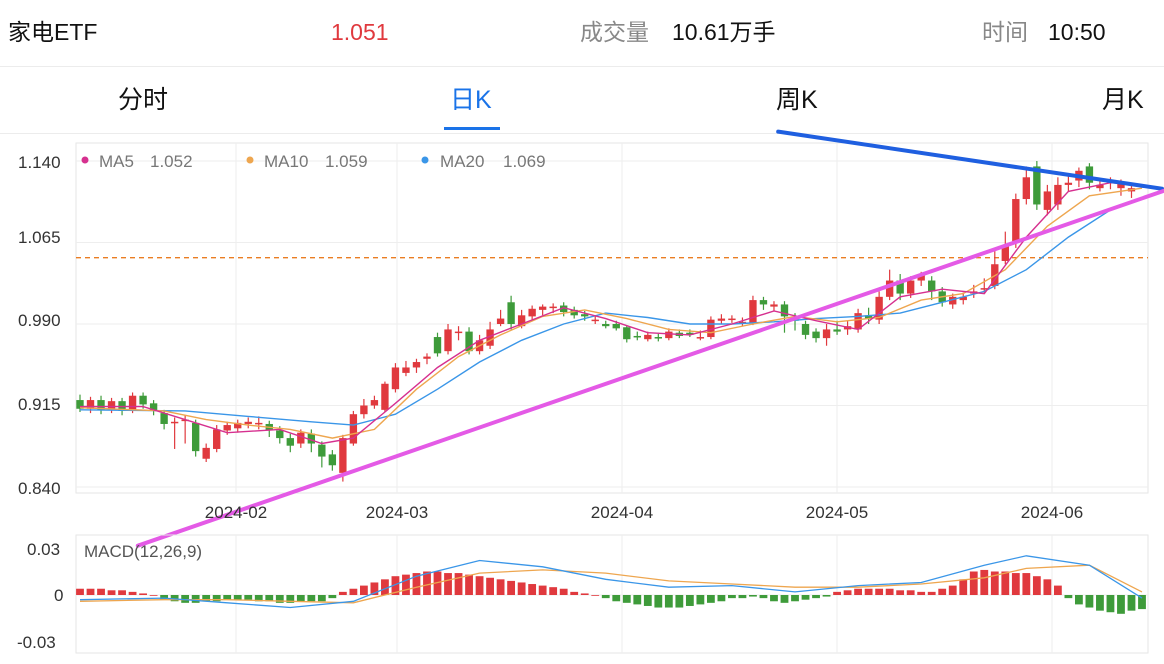 This screenshot has width=1164, height=664. I want to click on time-value: 10:50, so click(1077, 32).